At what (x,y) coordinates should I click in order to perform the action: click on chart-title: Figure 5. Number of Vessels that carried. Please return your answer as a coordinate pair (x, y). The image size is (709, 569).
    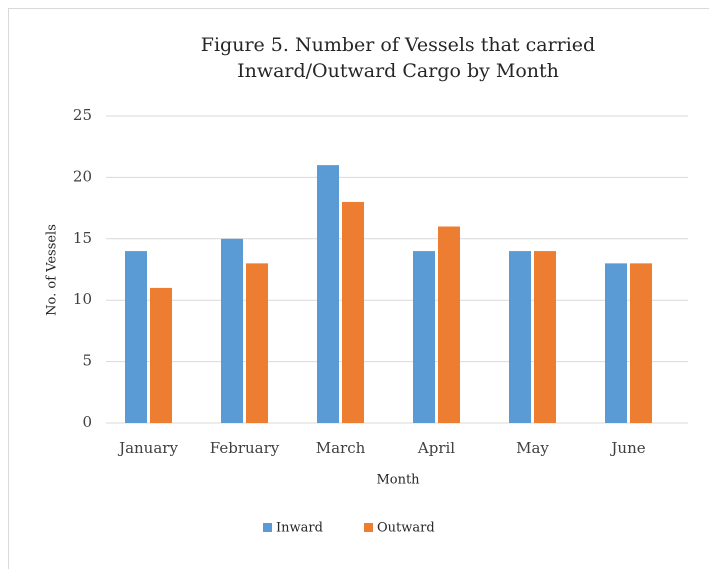
    Looking at the image, I should click on (398, 45).